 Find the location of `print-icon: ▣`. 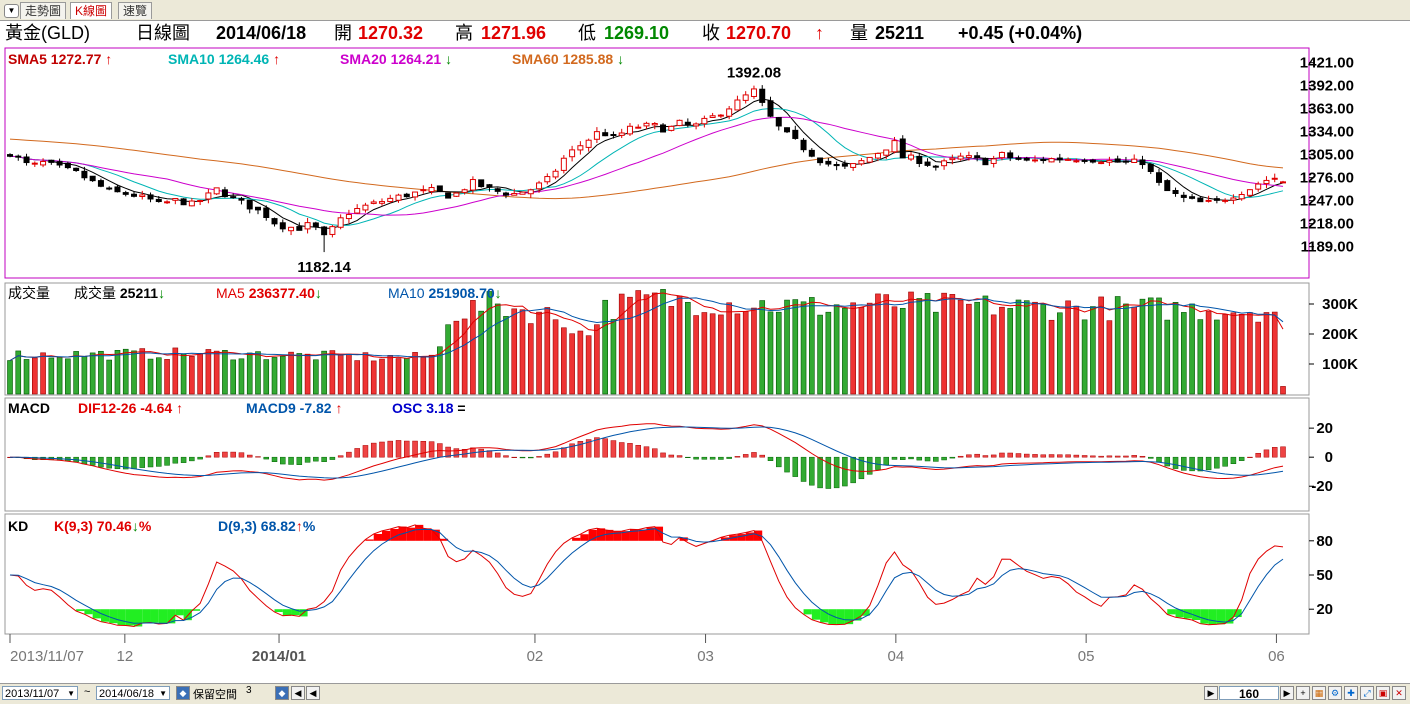

print-icon: ▣ is located at coordinates (1383, 693).